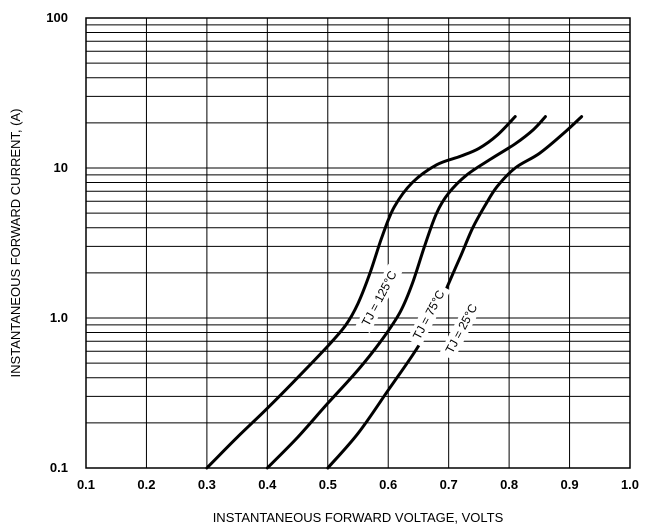  What do you see at coordinates (570, 484) in the screenshot?
I see `x-tick-label: 0.9` at bounding box center [570, 484].